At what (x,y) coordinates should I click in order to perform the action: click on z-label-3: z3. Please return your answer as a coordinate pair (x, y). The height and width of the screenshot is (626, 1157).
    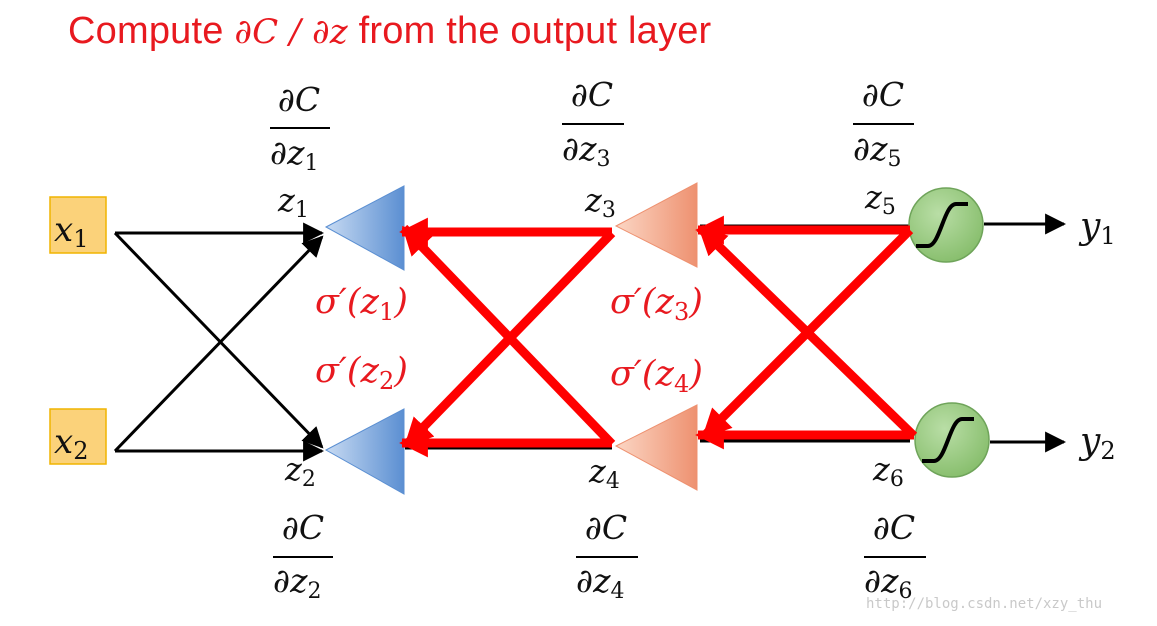
    Looking at the image, I should click on (600, 202).